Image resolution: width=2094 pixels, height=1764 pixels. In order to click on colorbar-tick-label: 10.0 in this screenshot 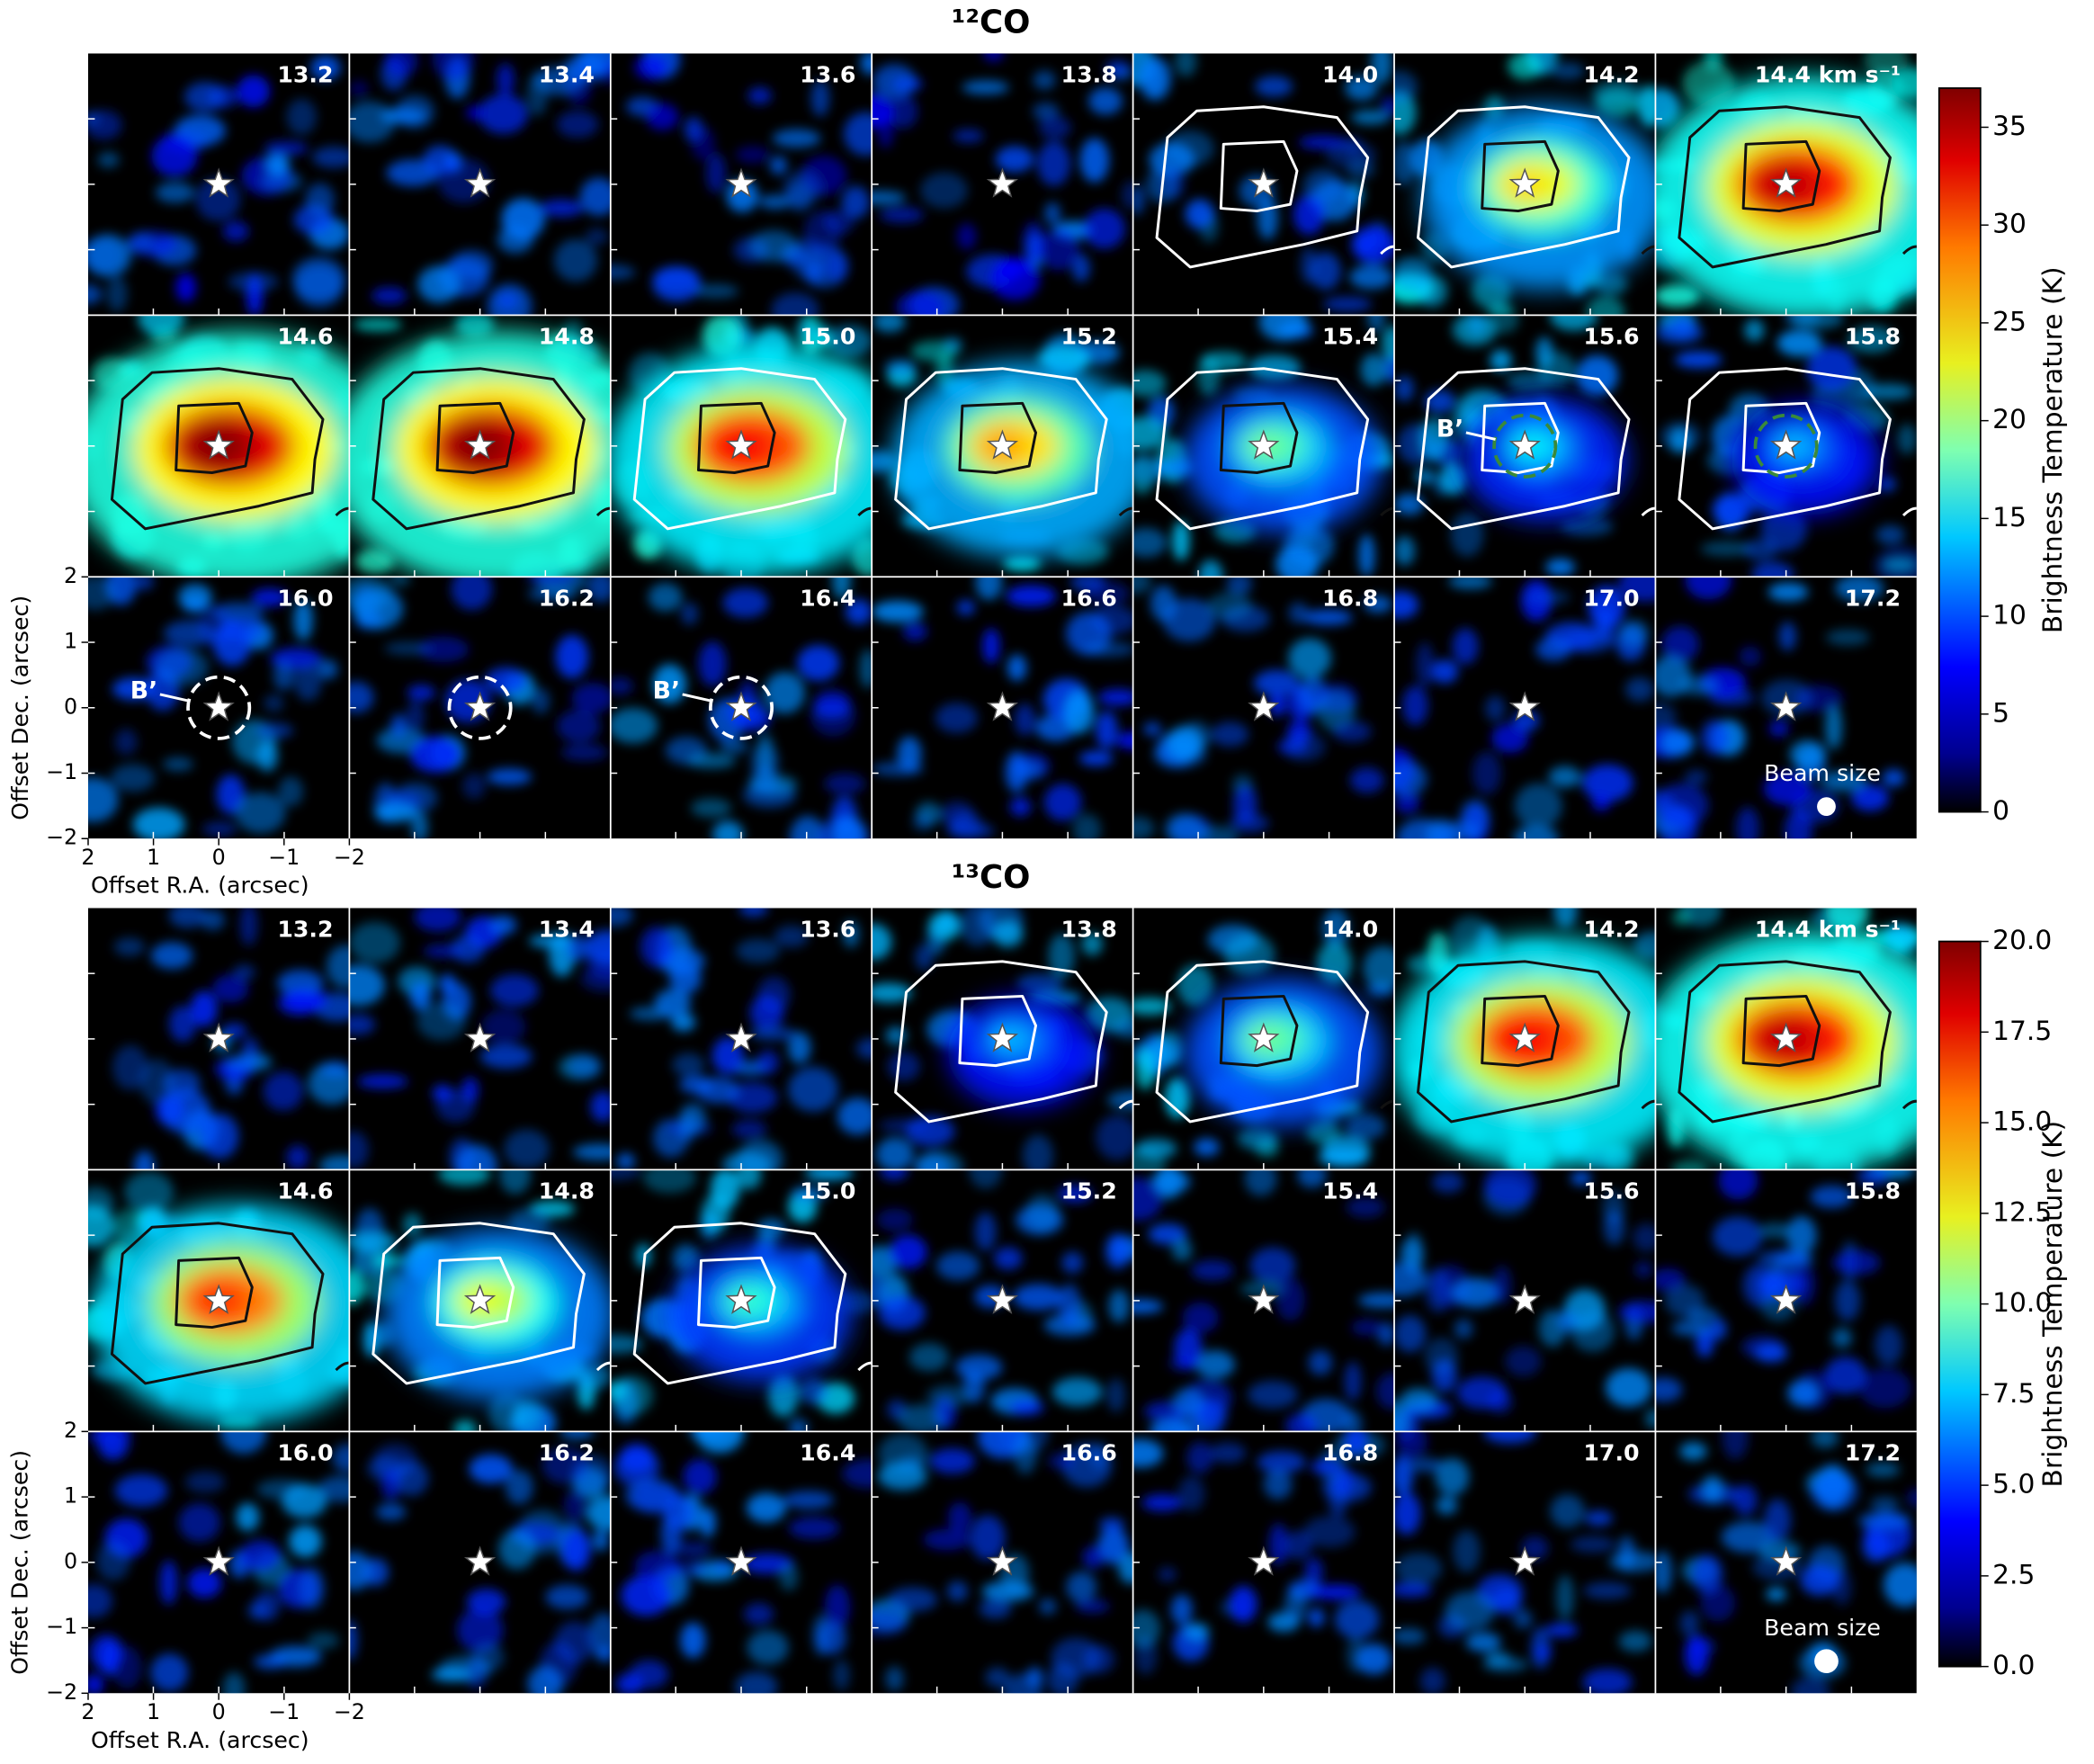, I will do `click(2022, 1303)`.